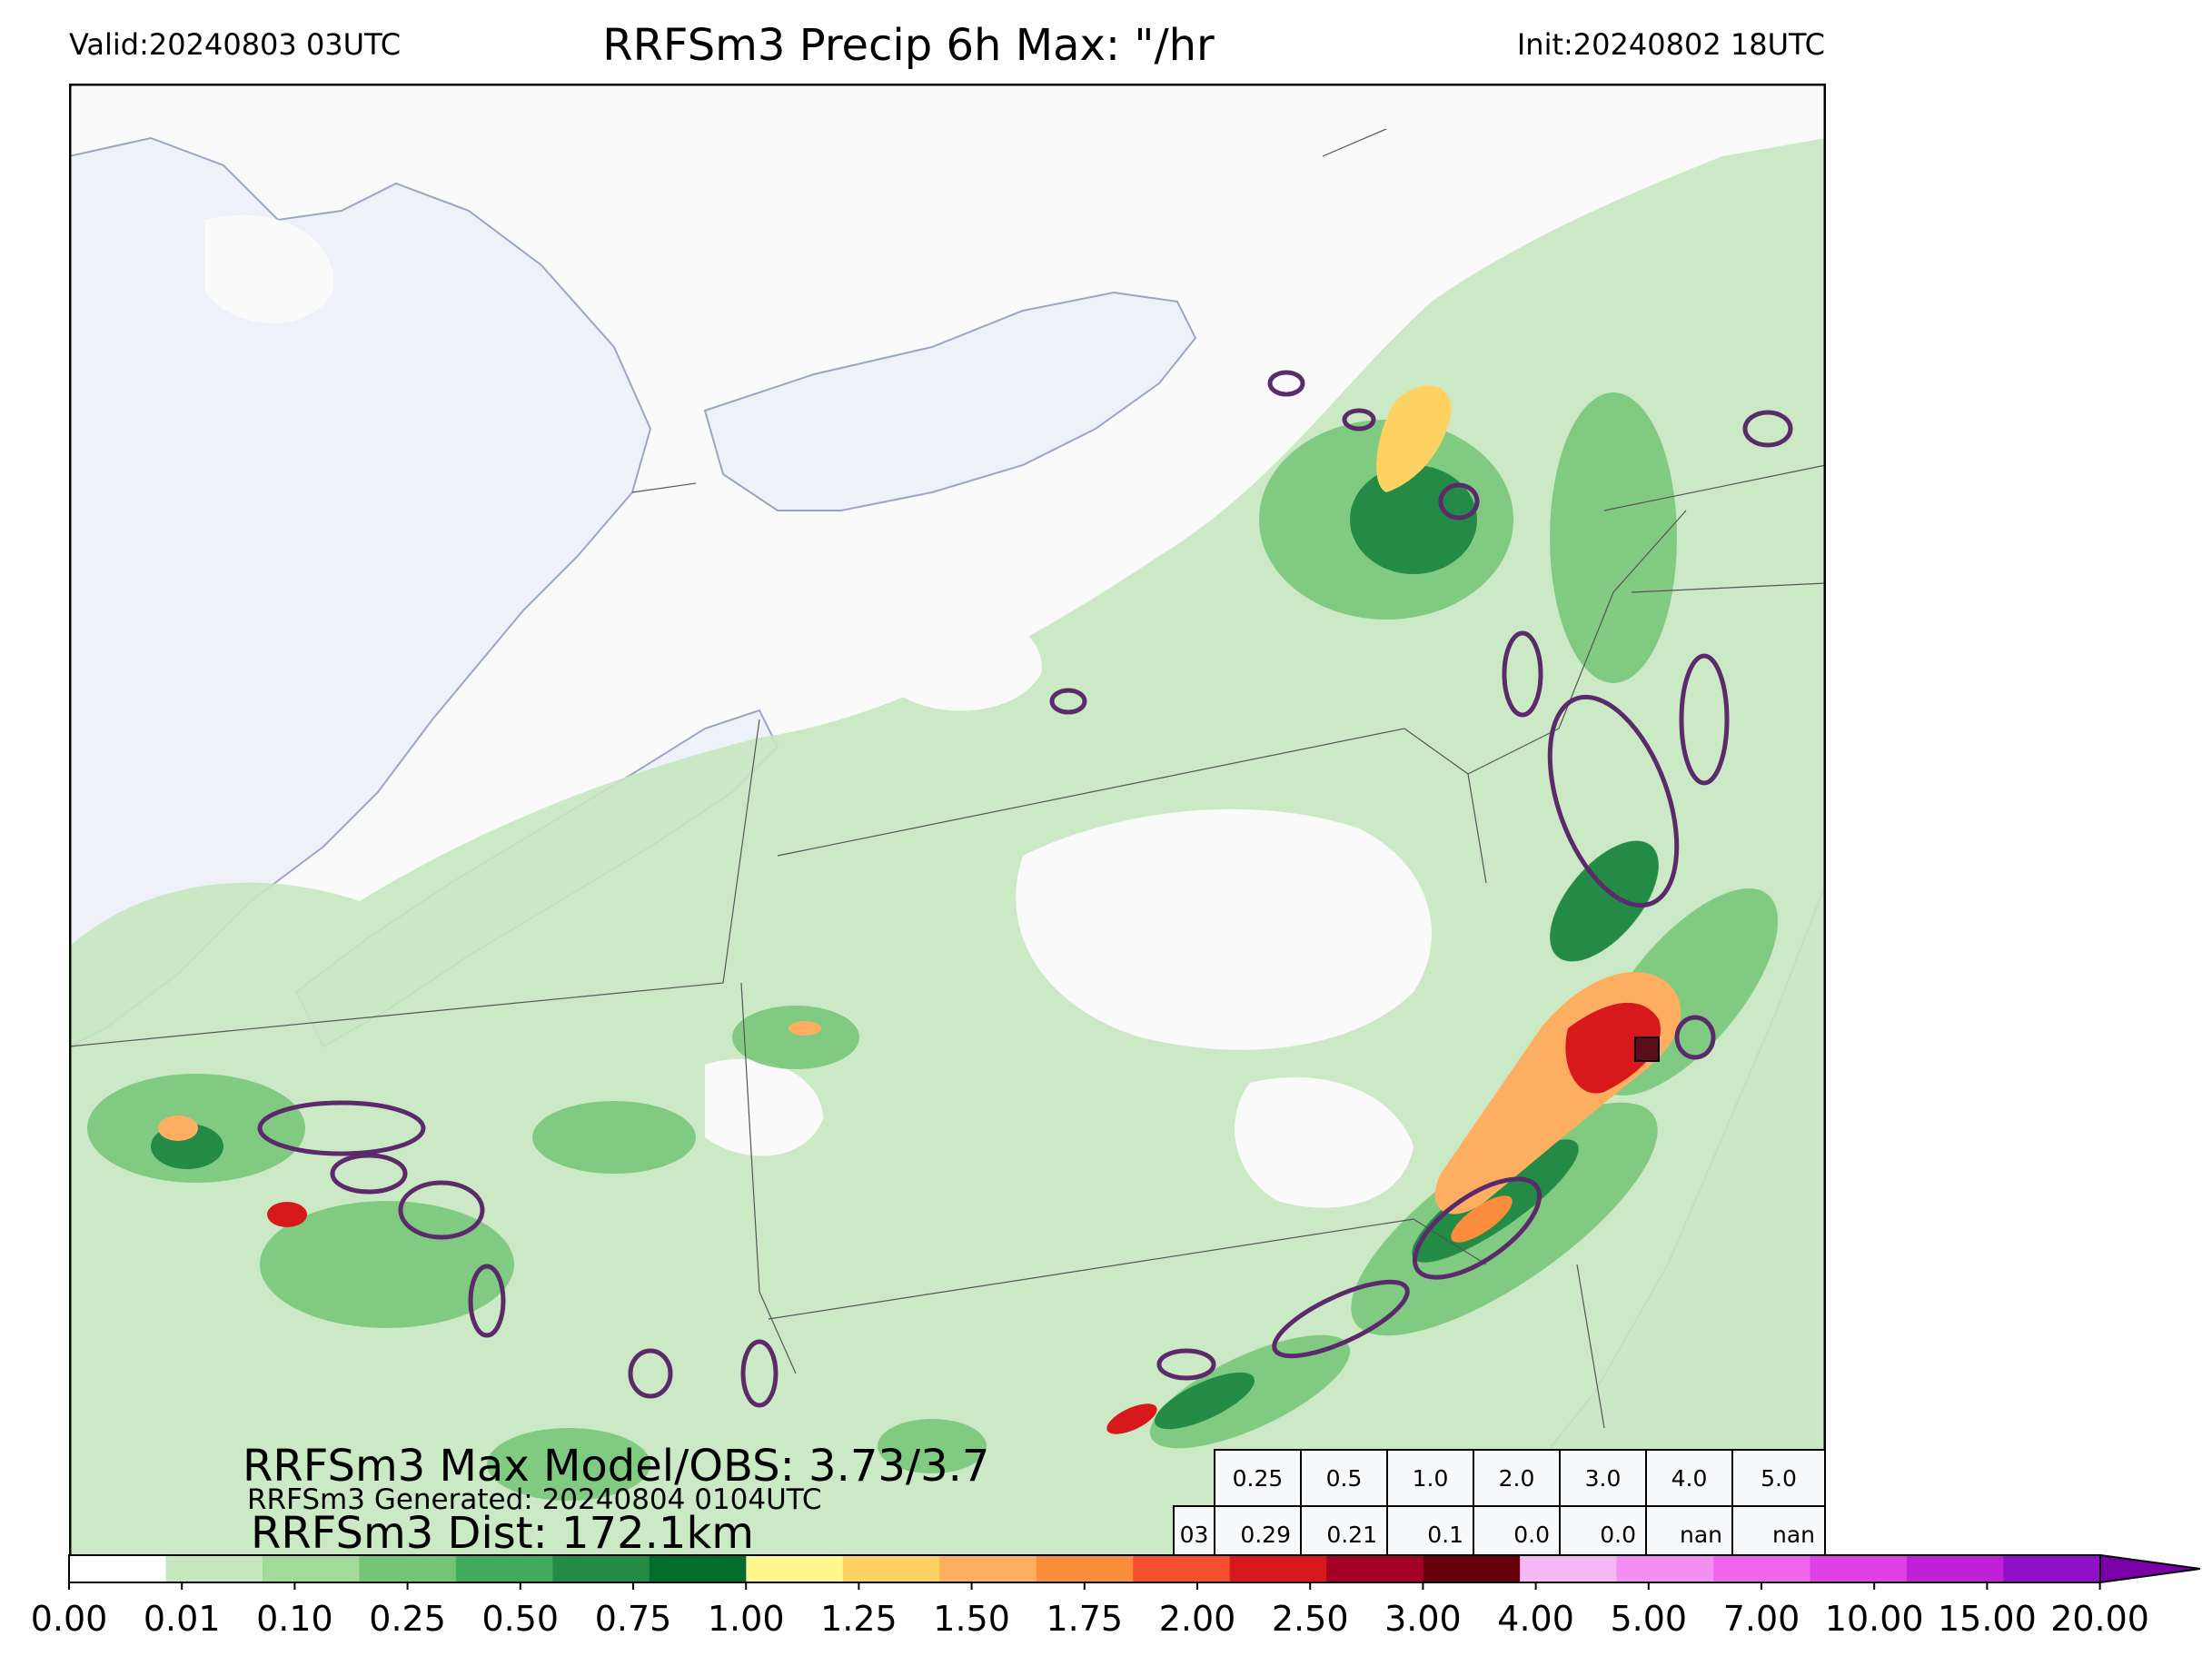 This screenshot has height=1666, width=2212. I want to click on colorbar-tick-label: 20.00, so click(2099, 1619).